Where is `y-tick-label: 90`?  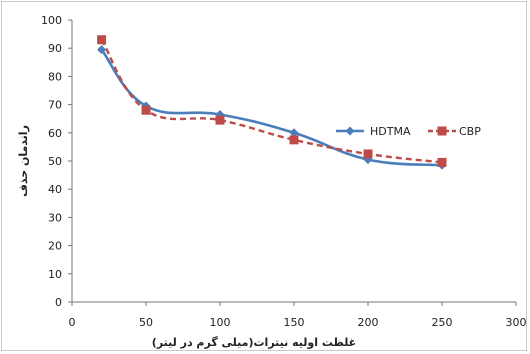 y-tick-label: 90 is located at coordinates (55, 48).